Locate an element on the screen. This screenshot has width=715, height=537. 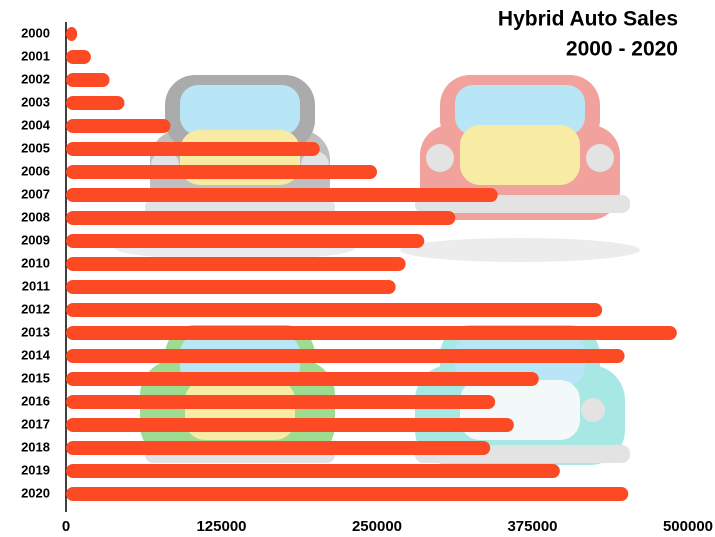
y-tick-label: 2008 is located at coordinates (35, 216).